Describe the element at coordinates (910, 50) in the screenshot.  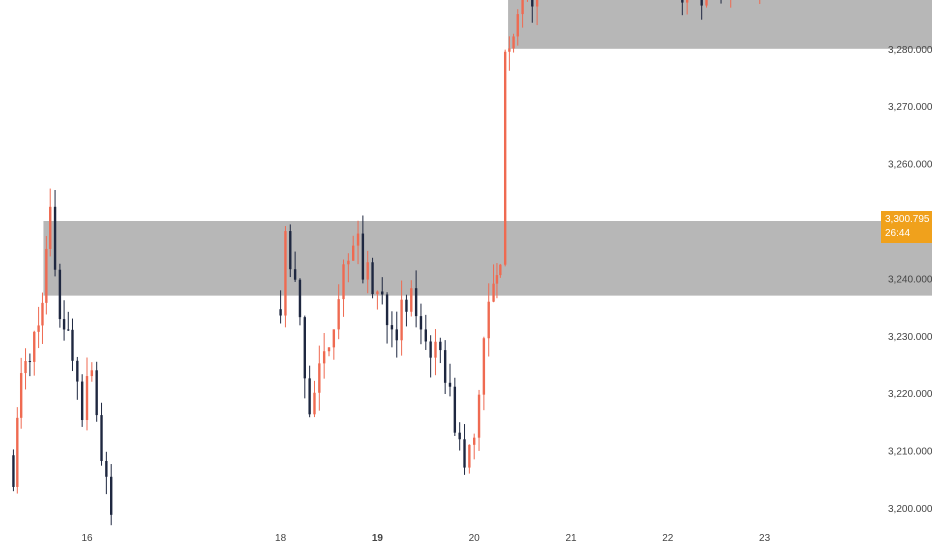
I see `y-tick-label: 3,280.000` at that location.